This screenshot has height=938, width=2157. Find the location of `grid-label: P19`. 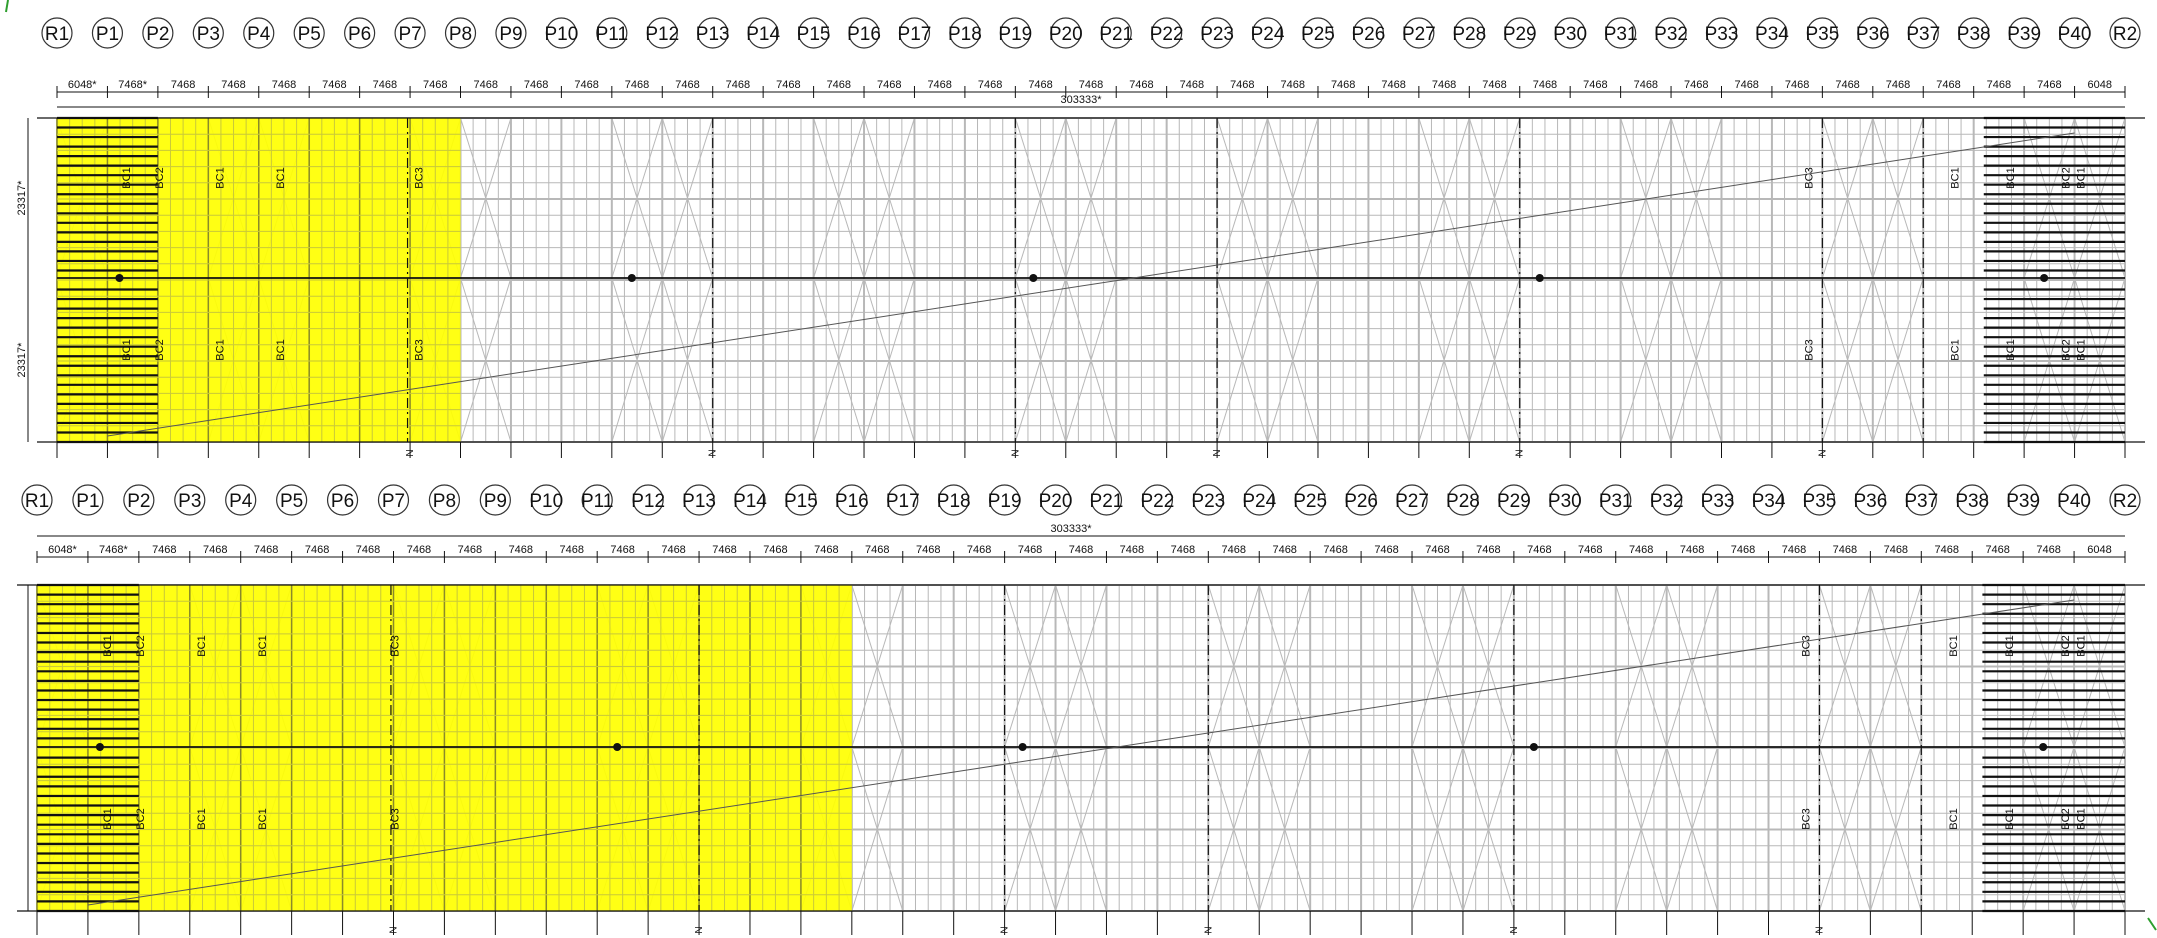

grid-label: P19 is located at coordinates (1015, 34).